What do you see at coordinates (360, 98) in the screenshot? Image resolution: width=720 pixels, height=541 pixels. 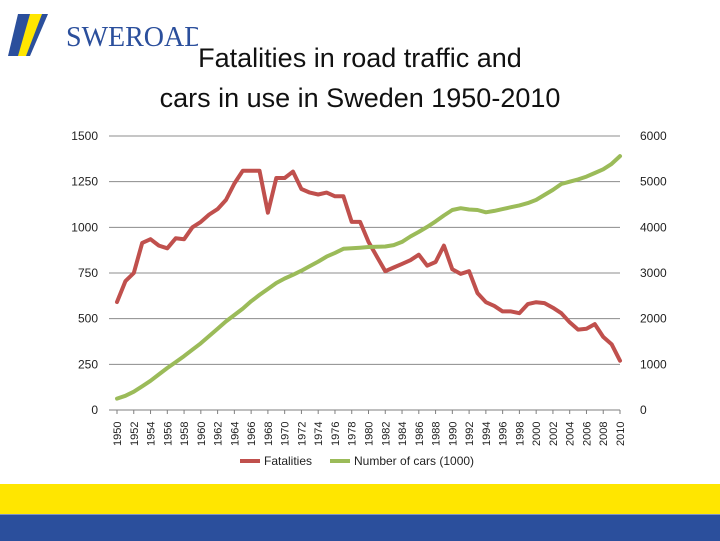 I see `slide-title-line2: cars in use in Sweden 1950-2010` at bounding box center [360, 98].